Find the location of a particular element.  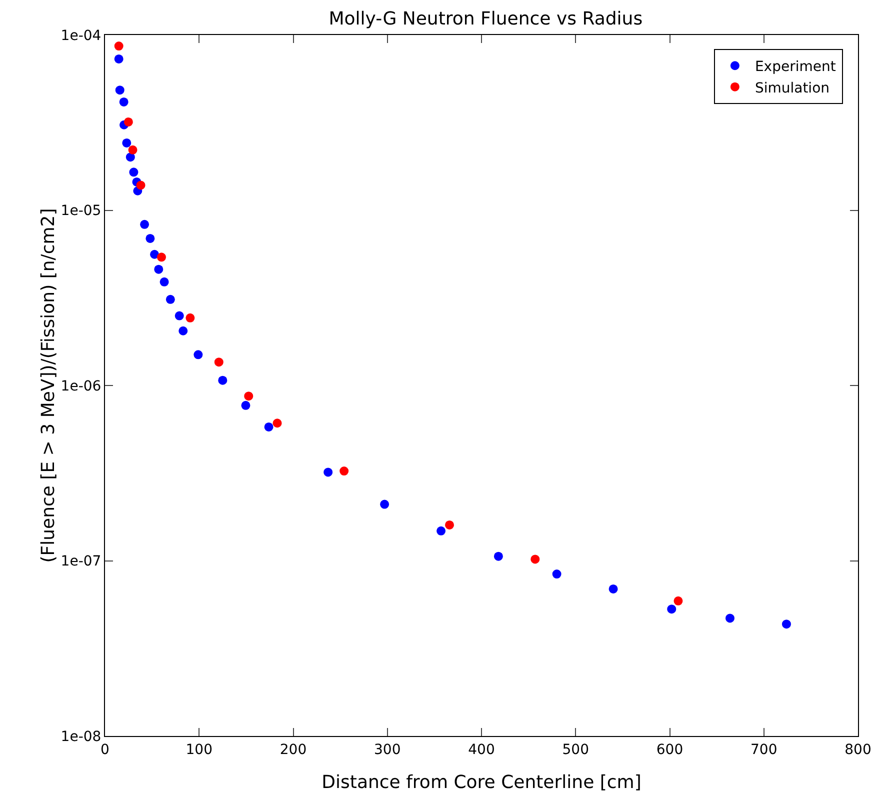

x-tick-label: 200 is located at coordinates (293, 750).